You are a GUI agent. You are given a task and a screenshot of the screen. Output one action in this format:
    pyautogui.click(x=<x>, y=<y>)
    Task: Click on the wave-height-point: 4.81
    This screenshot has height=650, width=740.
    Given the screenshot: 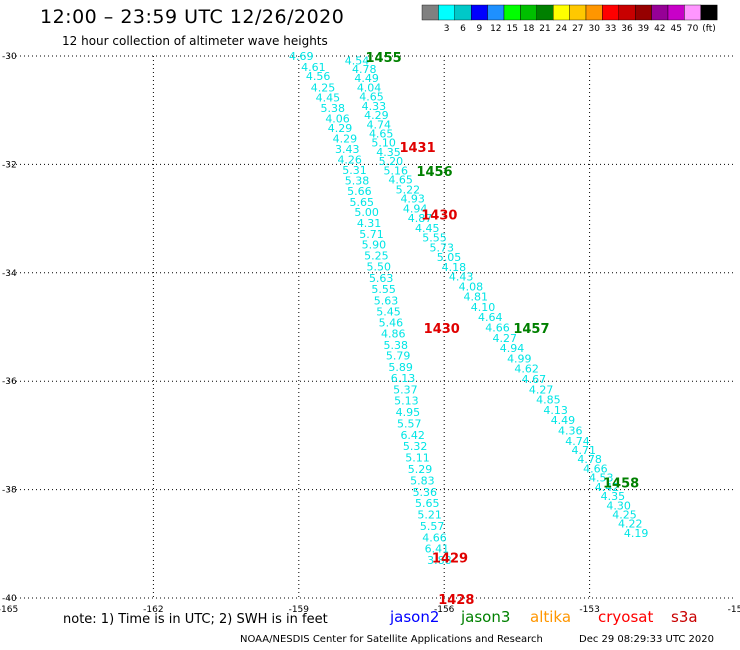 What is the action you would take?
    pyautogui.click(x=475, y=297)
    